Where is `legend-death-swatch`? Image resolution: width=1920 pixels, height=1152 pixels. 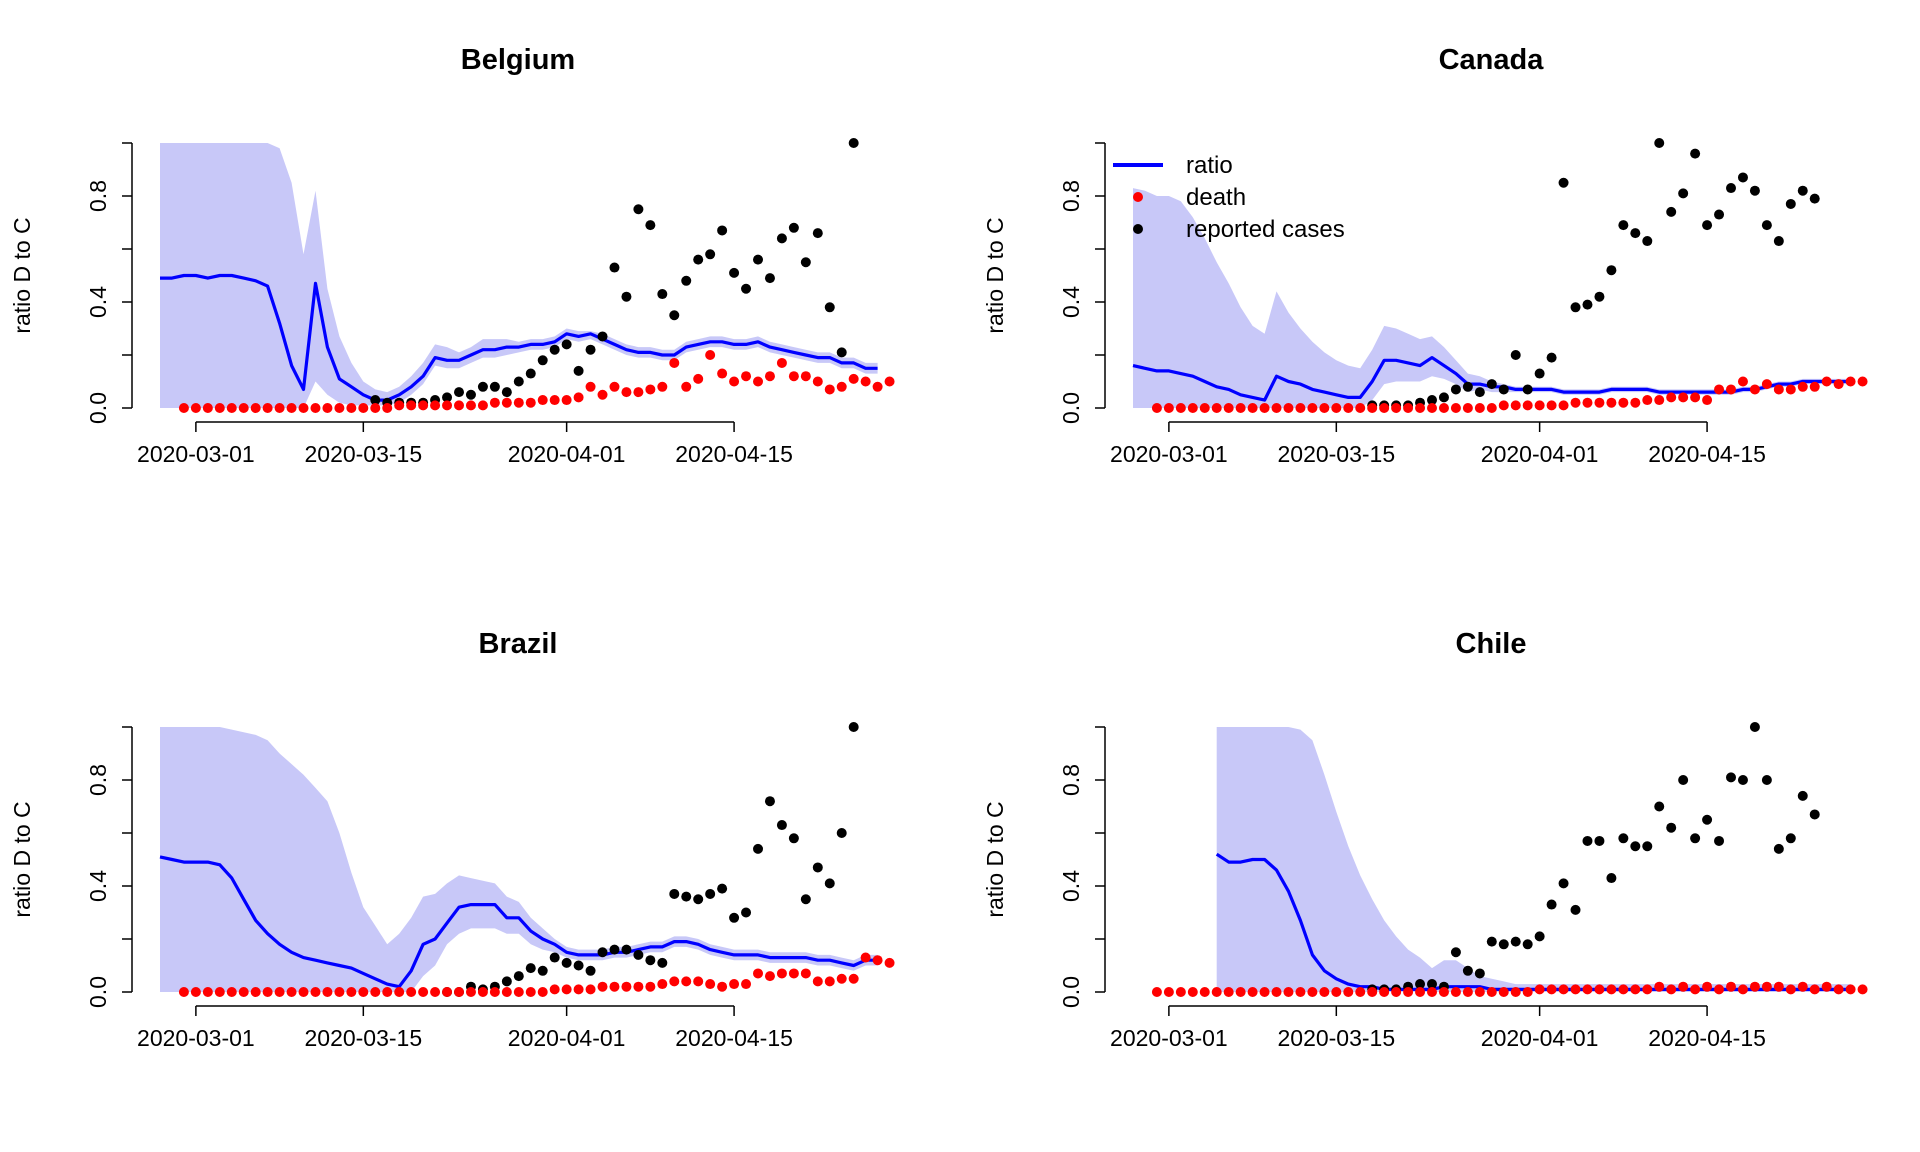 legend-death-swatch is located at coordinates (1138, 197).